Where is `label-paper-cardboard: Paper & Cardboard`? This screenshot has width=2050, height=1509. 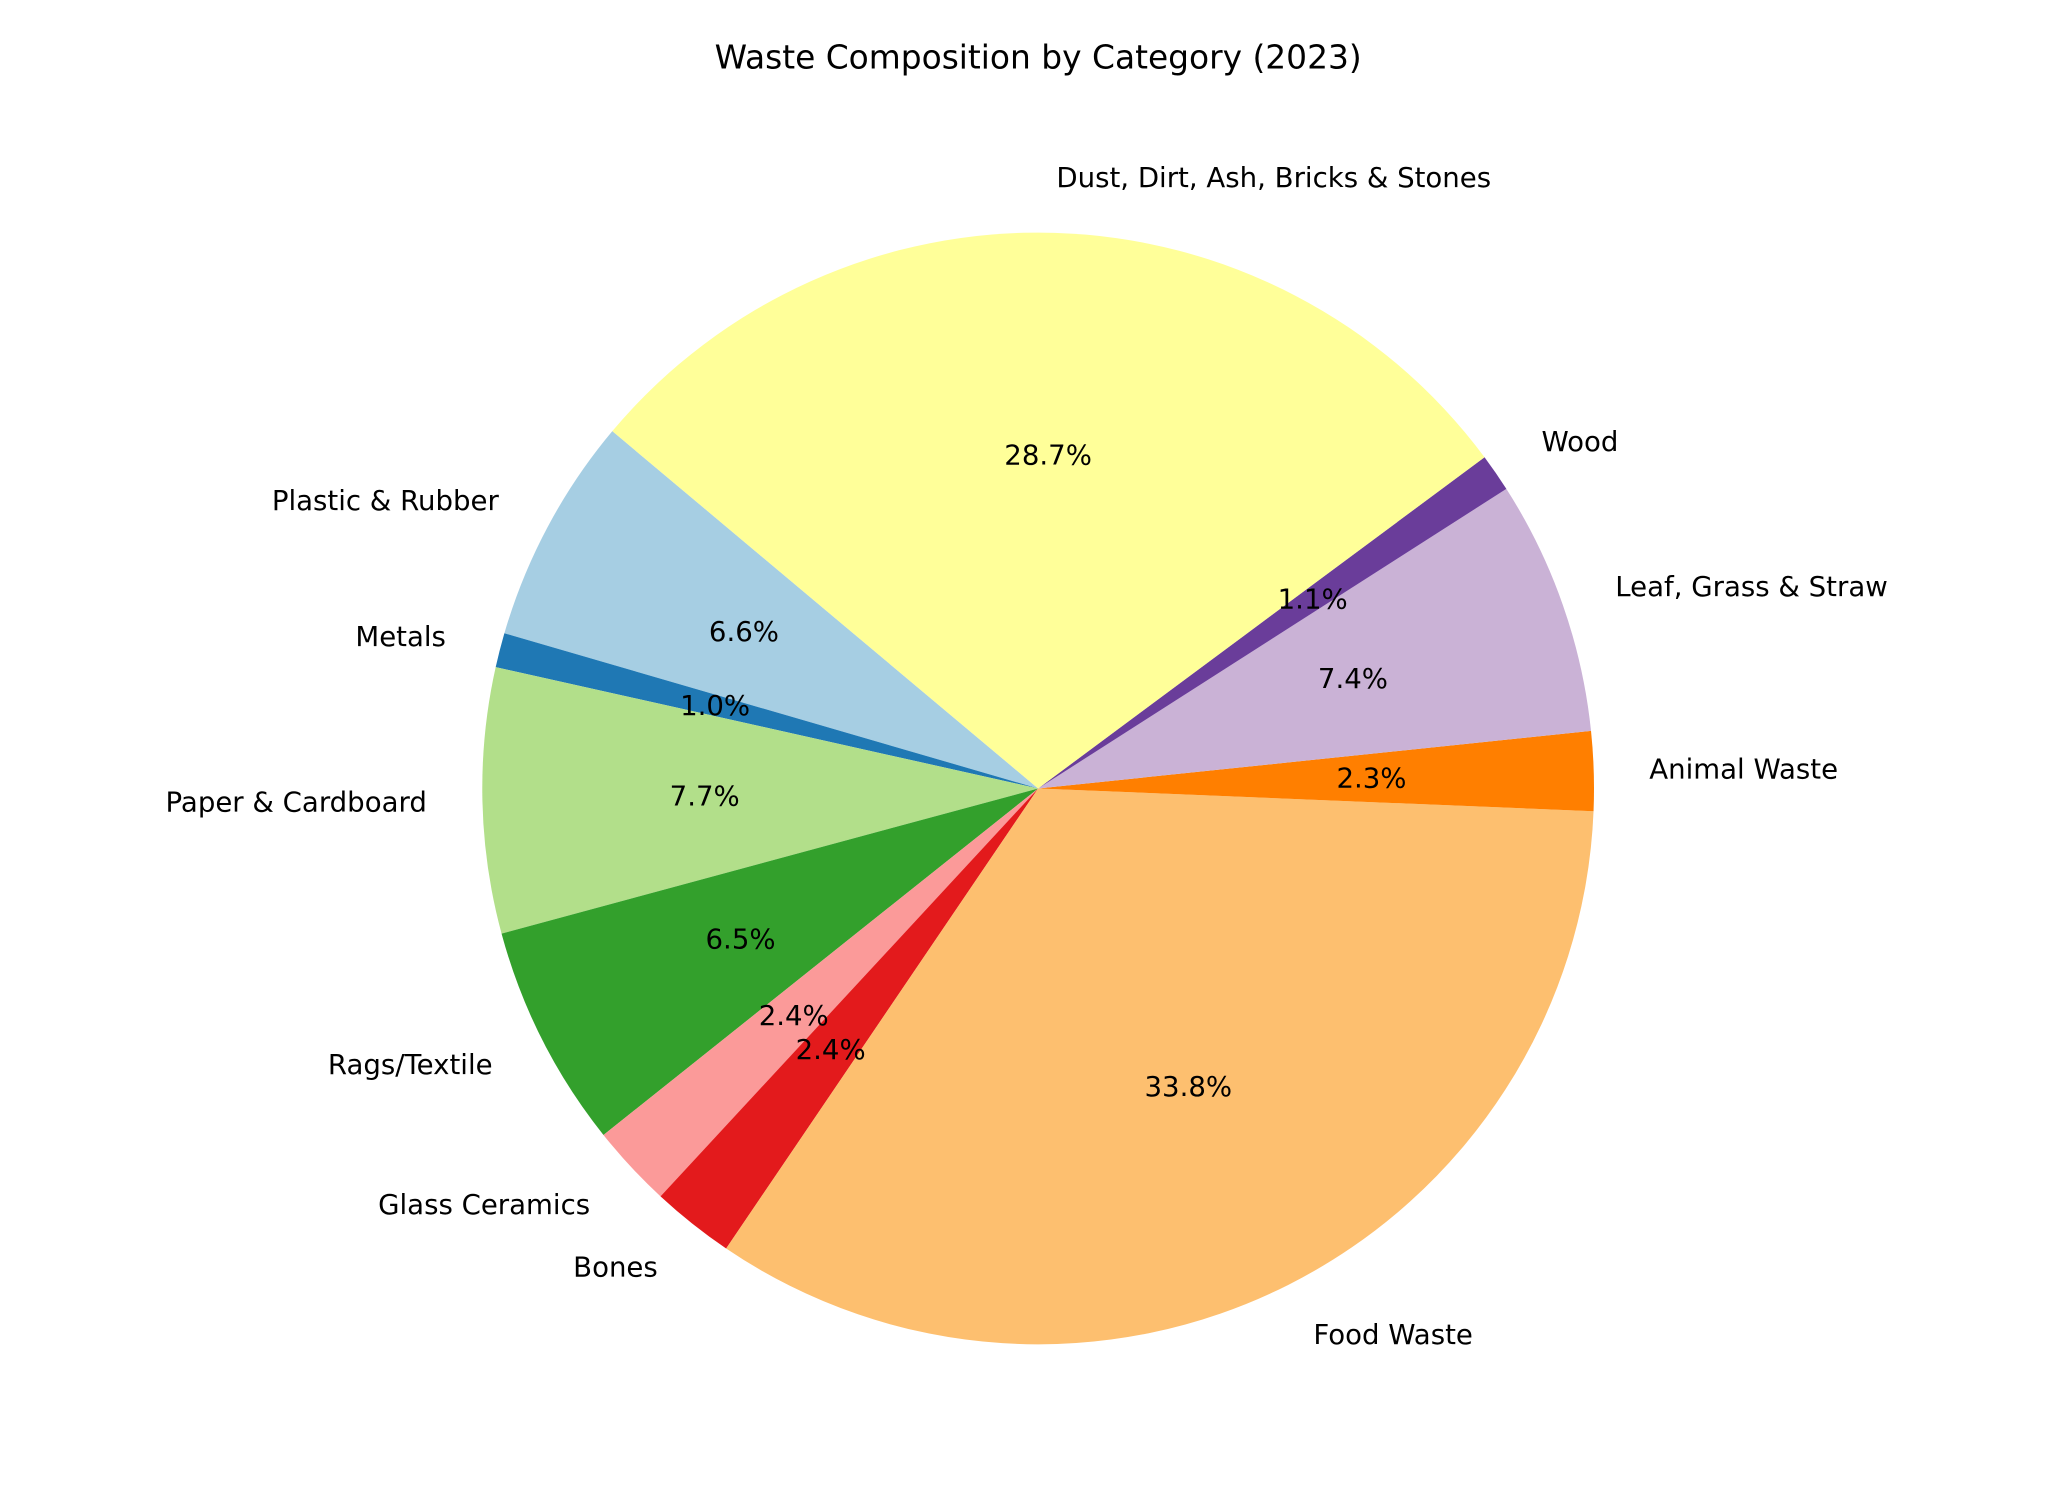 label-paper-cardboard: Paper & Cardboard is located at coordinates (296, 801).